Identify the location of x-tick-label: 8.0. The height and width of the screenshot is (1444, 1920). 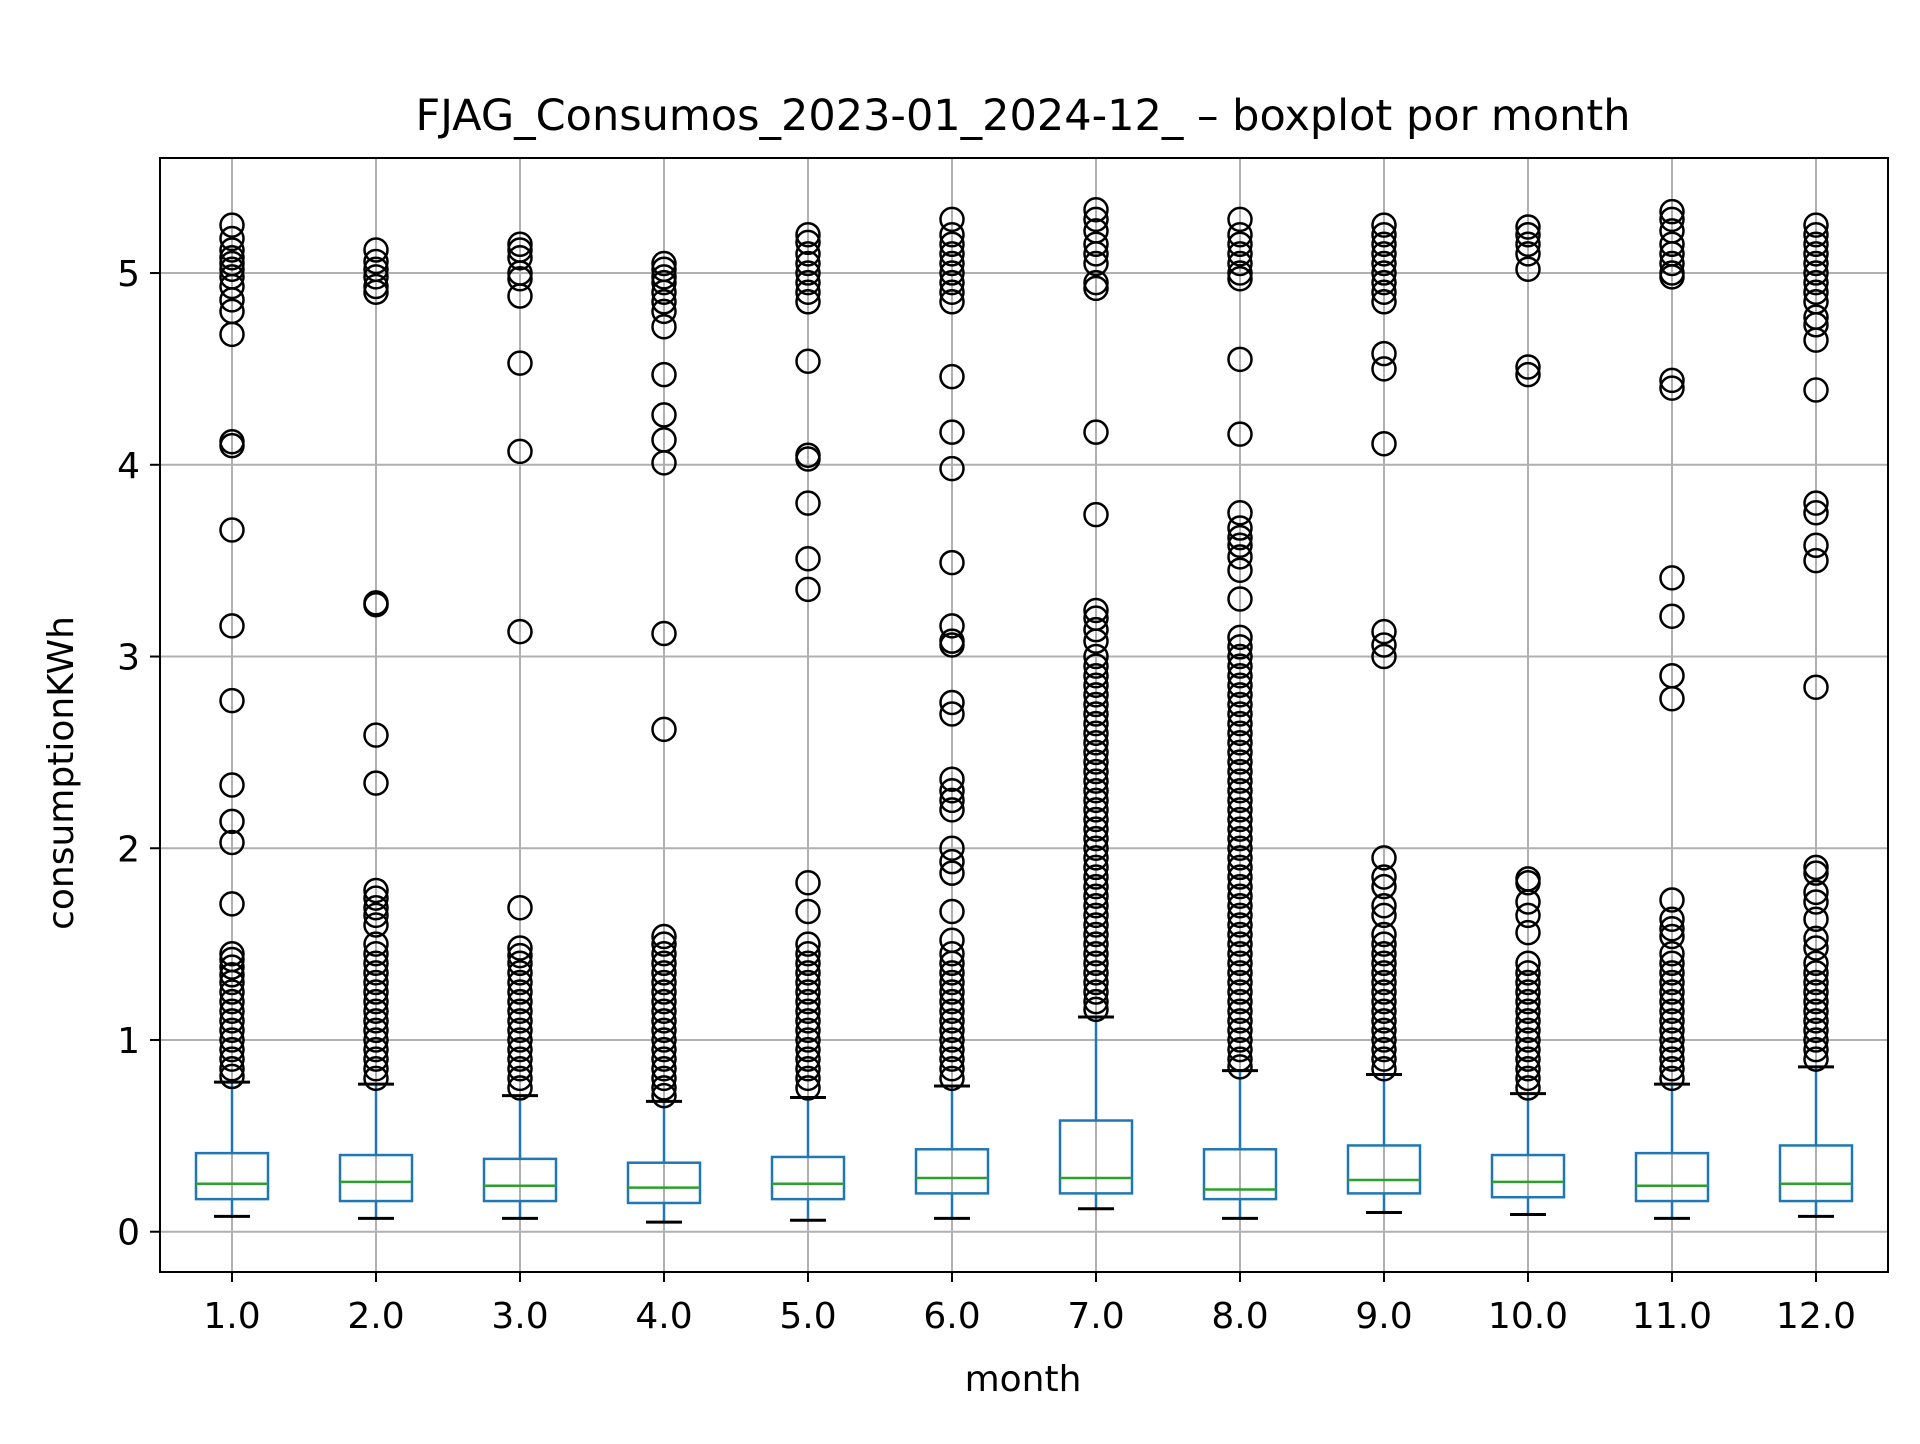
(1239, 1316).